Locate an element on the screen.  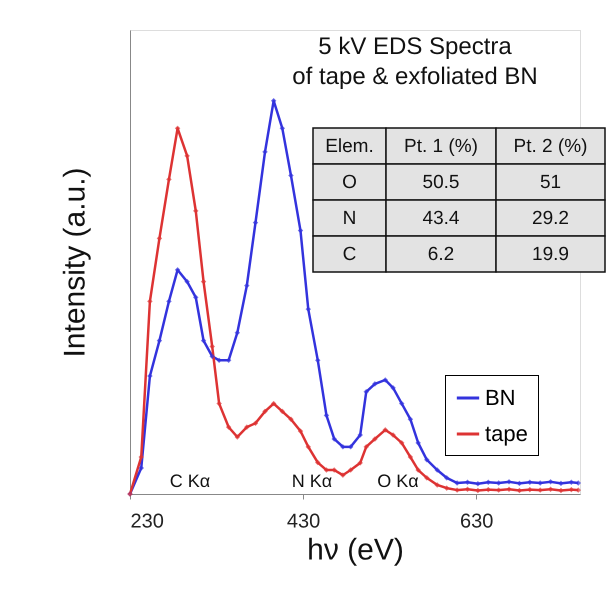
annotation: 50.5 is located at coordinates (441, 182).